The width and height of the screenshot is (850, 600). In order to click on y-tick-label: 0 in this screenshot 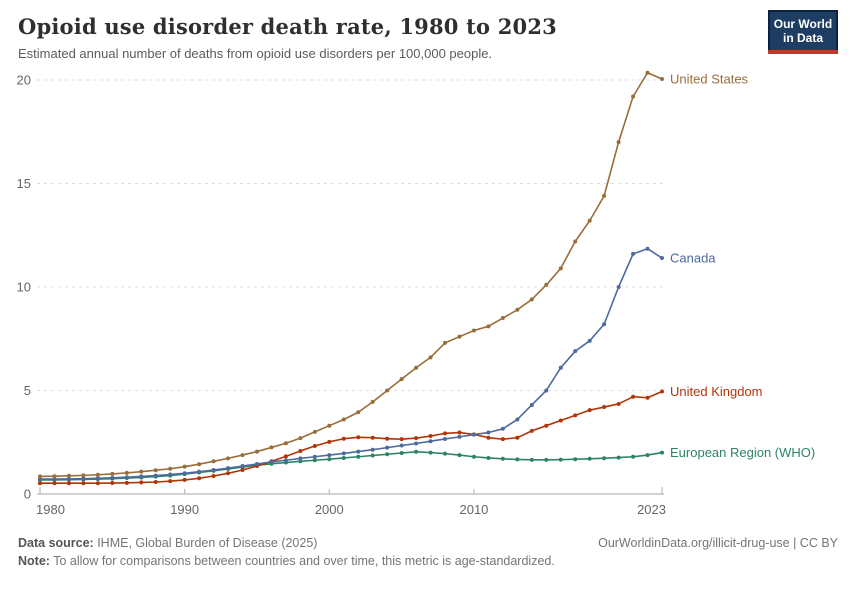, I will do `click(27, 494)`.